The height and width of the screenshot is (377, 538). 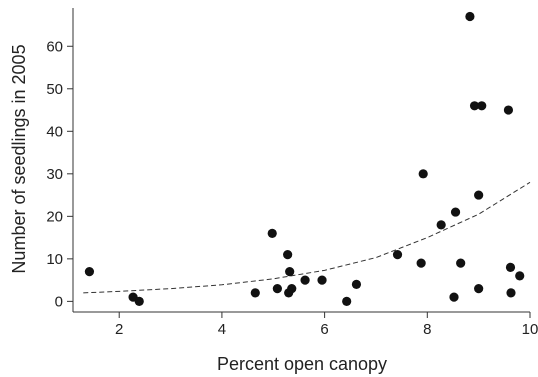 What do you see at coordinates (427, 329) in the screenshot?
I see `x-tick-label: 8` at bounding box center [427, 329].